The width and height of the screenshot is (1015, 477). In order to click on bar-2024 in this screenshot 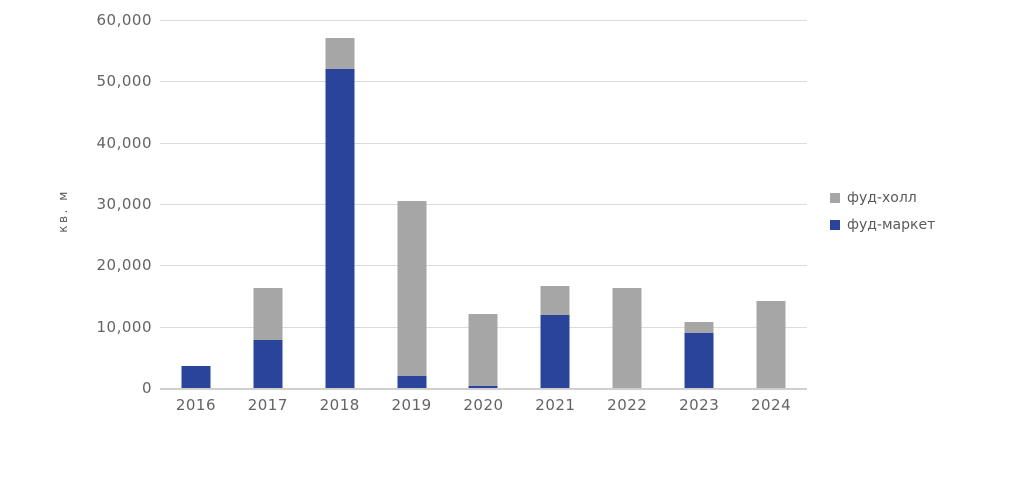, I will do `click(771, 344)`.